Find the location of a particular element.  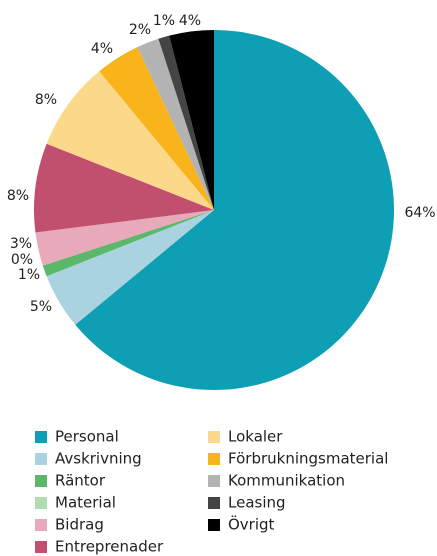

legend-label: Personal is located at coordinates (87, 437).